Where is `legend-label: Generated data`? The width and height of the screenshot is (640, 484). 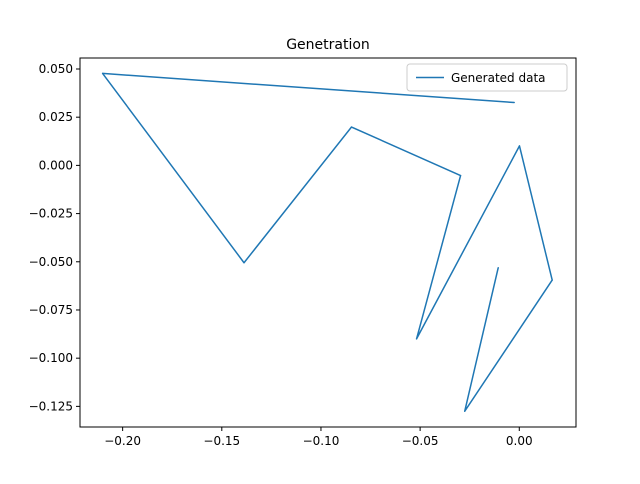 legend-label: Generated data is located at coordinates (498, 78).